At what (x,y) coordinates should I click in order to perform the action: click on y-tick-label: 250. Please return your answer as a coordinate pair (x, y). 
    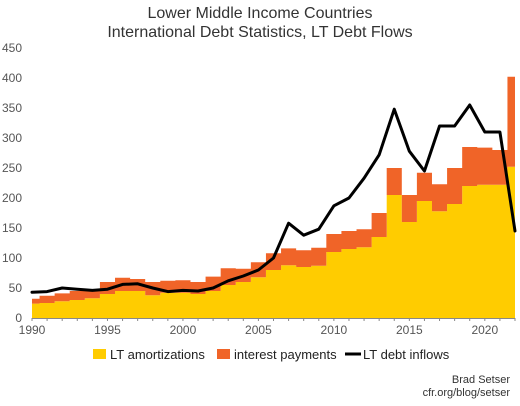
    Looking at the image, I should click on (12, 168).